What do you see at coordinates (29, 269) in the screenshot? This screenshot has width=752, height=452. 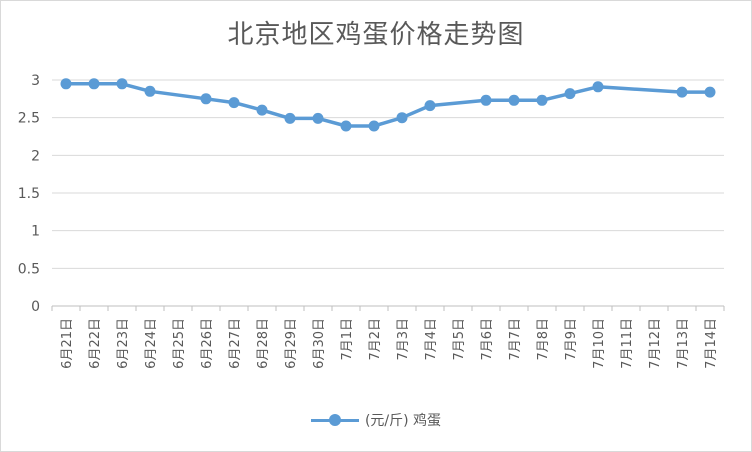 I see `y-tick-label: 0.5` at bounding box center [29, 269].